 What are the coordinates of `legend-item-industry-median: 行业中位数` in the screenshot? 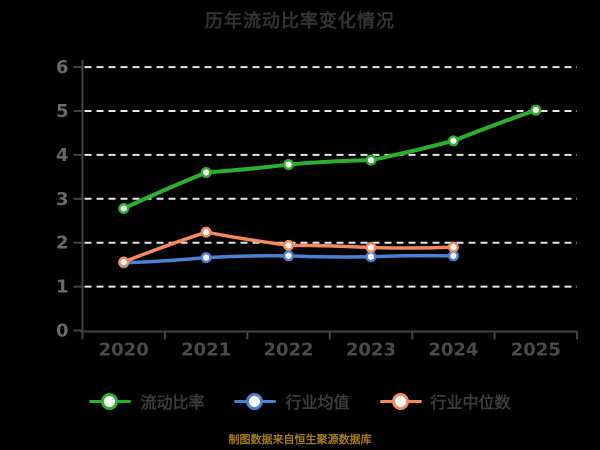 It's located at (445, 401).